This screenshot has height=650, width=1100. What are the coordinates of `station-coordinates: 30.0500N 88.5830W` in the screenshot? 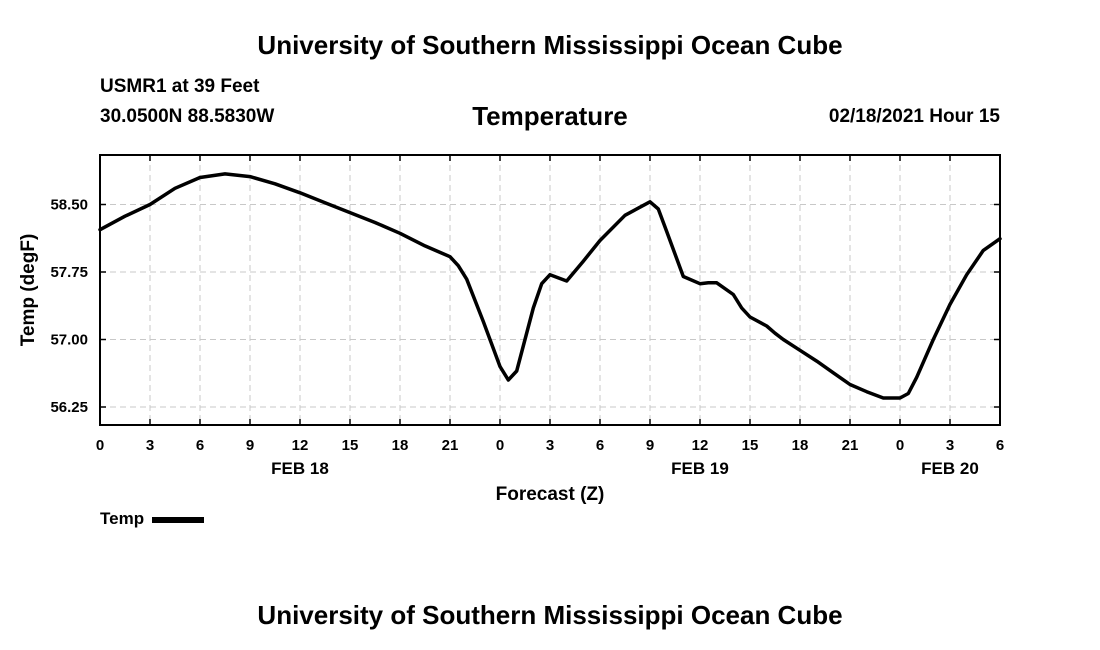 It's located at (187, 116).